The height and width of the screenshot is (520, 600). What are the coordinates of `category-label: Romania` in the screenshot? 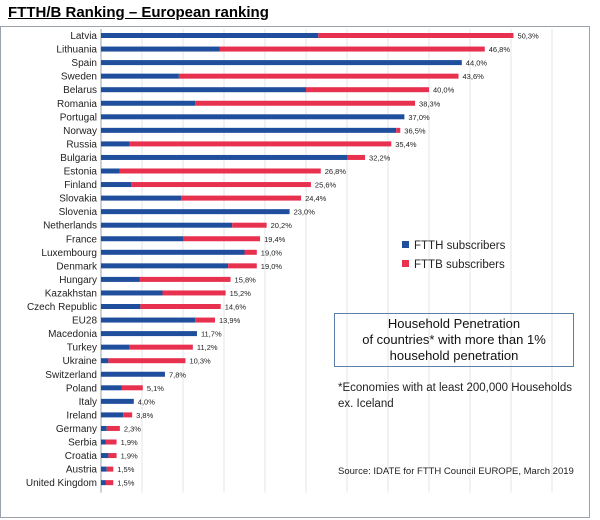 It's located at (77, 104).